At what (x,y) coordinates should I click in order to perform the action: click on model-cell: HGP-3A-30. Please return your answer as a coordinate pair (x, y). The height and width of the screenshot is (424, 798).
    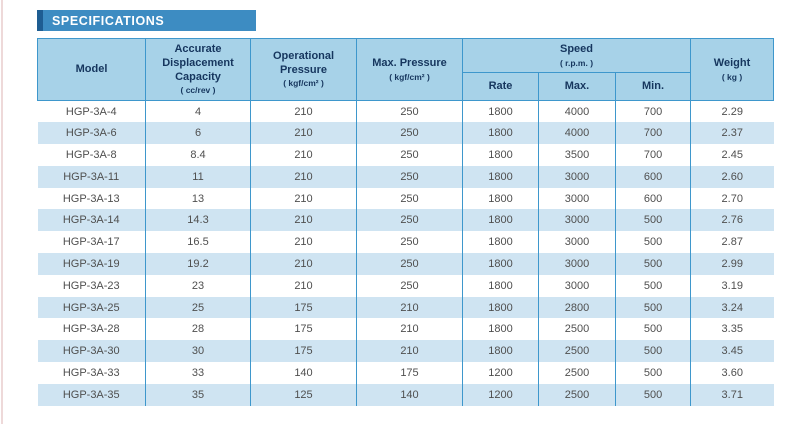
    Looking at the image, I should click on (91, 351).